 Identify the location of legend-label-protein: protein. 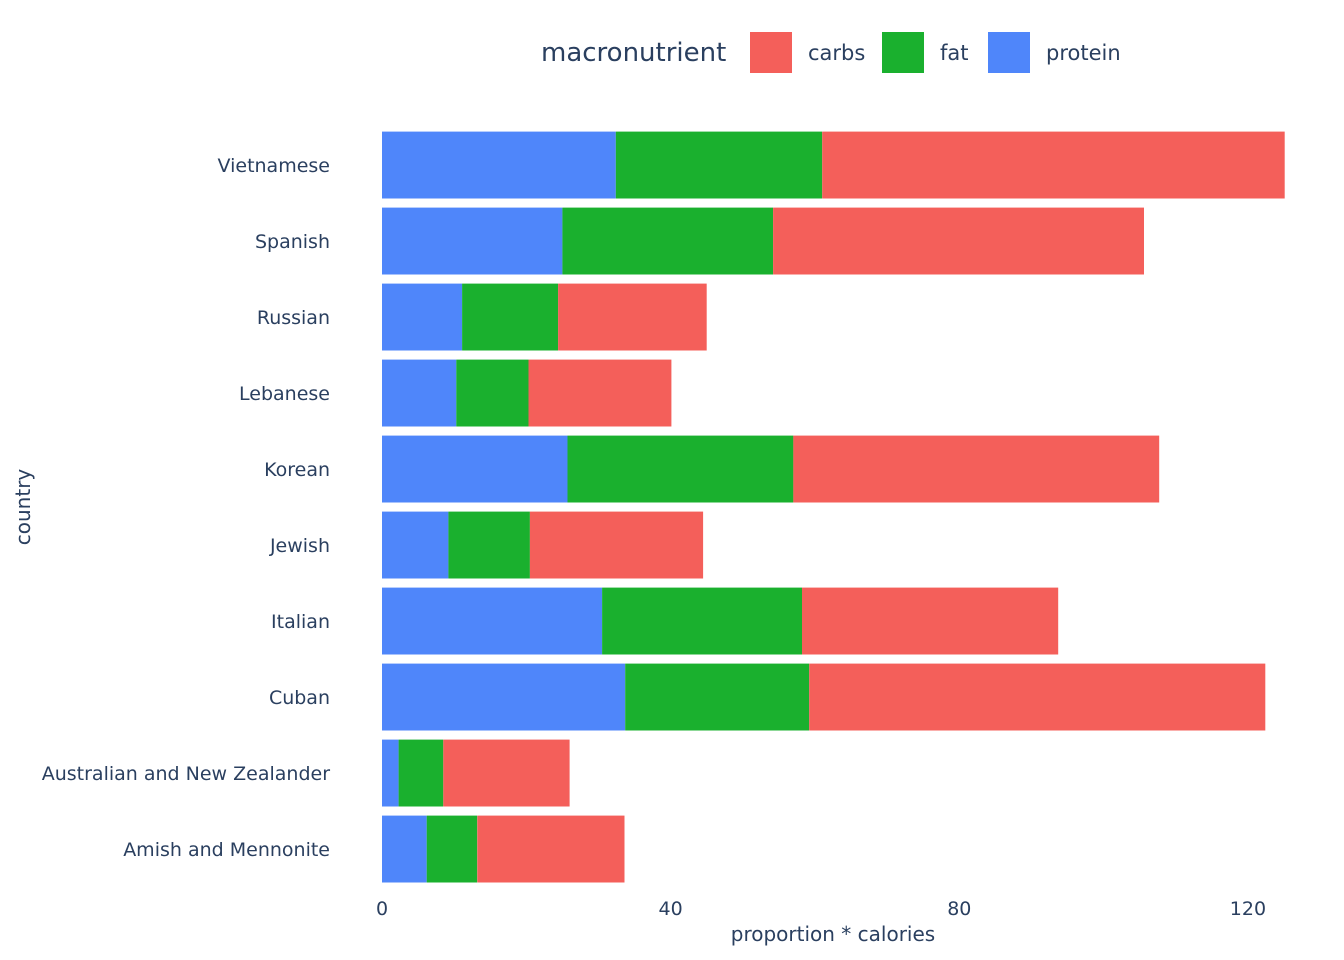
(1083, 53).